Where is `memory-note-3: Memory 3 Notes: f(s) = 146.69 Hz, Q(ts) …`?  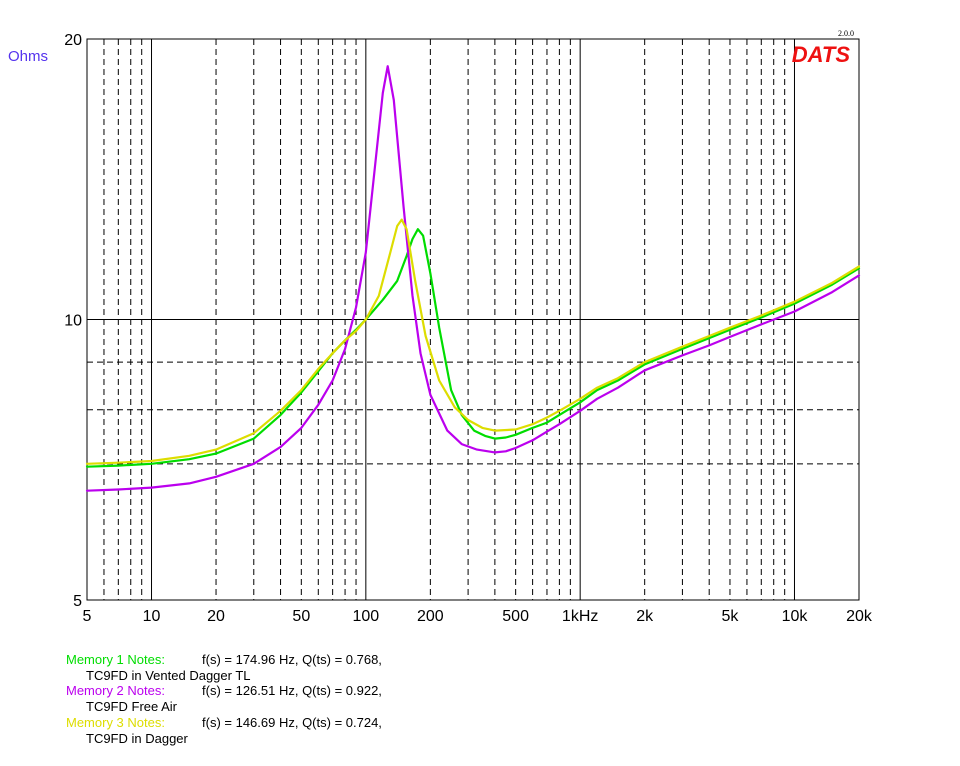 memory-note-3: Memory 3 Notes: f(s) = 146.69 Hz, Q(ts) … is located at coordinates (224, 730).